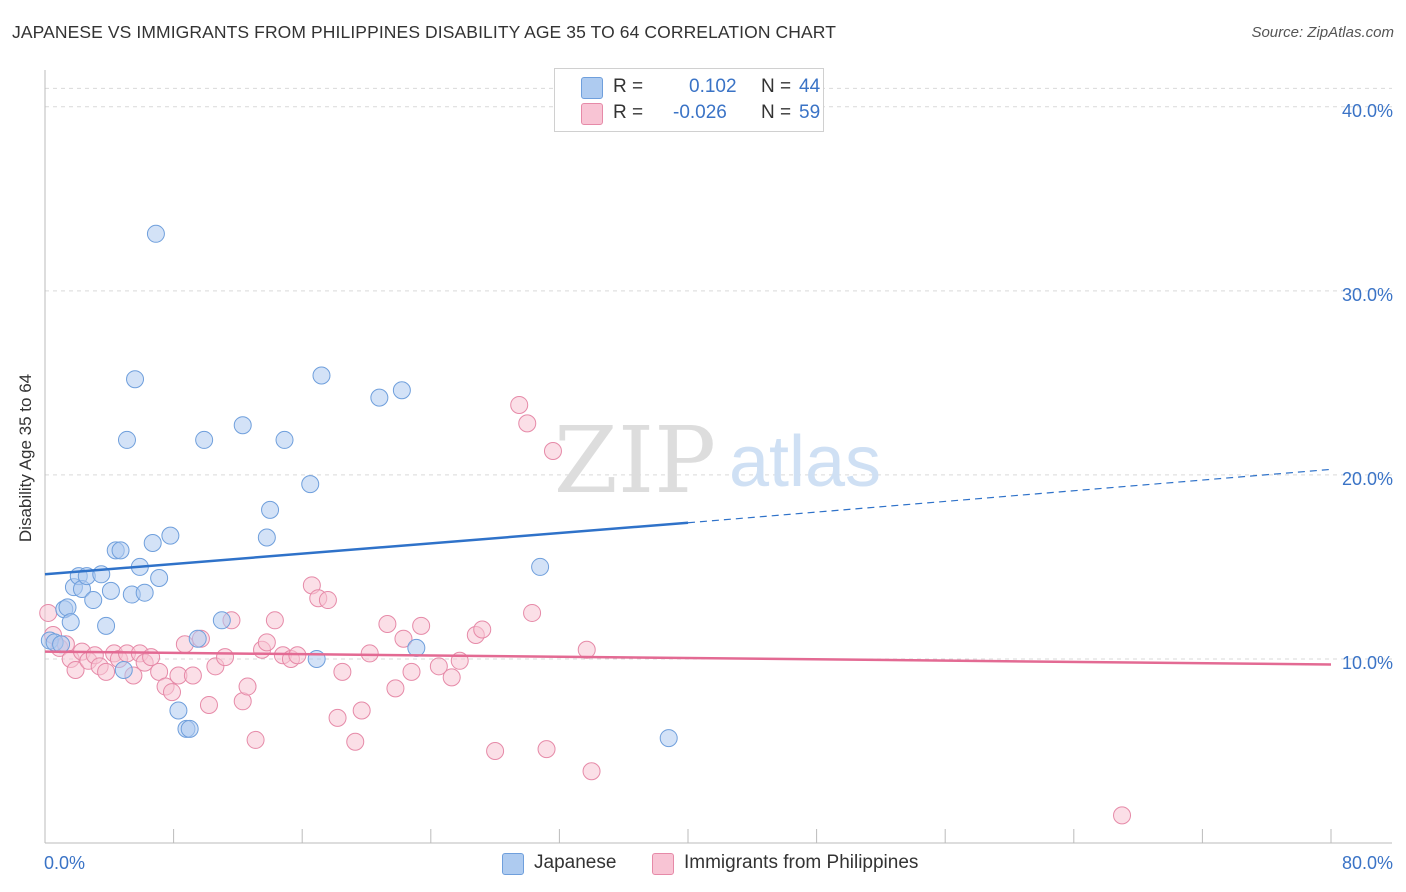 Image resolution: width=1406 pixels, height=892 pixels. Describe the element at coordinates (1367, 295) in the screenshot. I see `y-tick-label: 30.0%` at that location.